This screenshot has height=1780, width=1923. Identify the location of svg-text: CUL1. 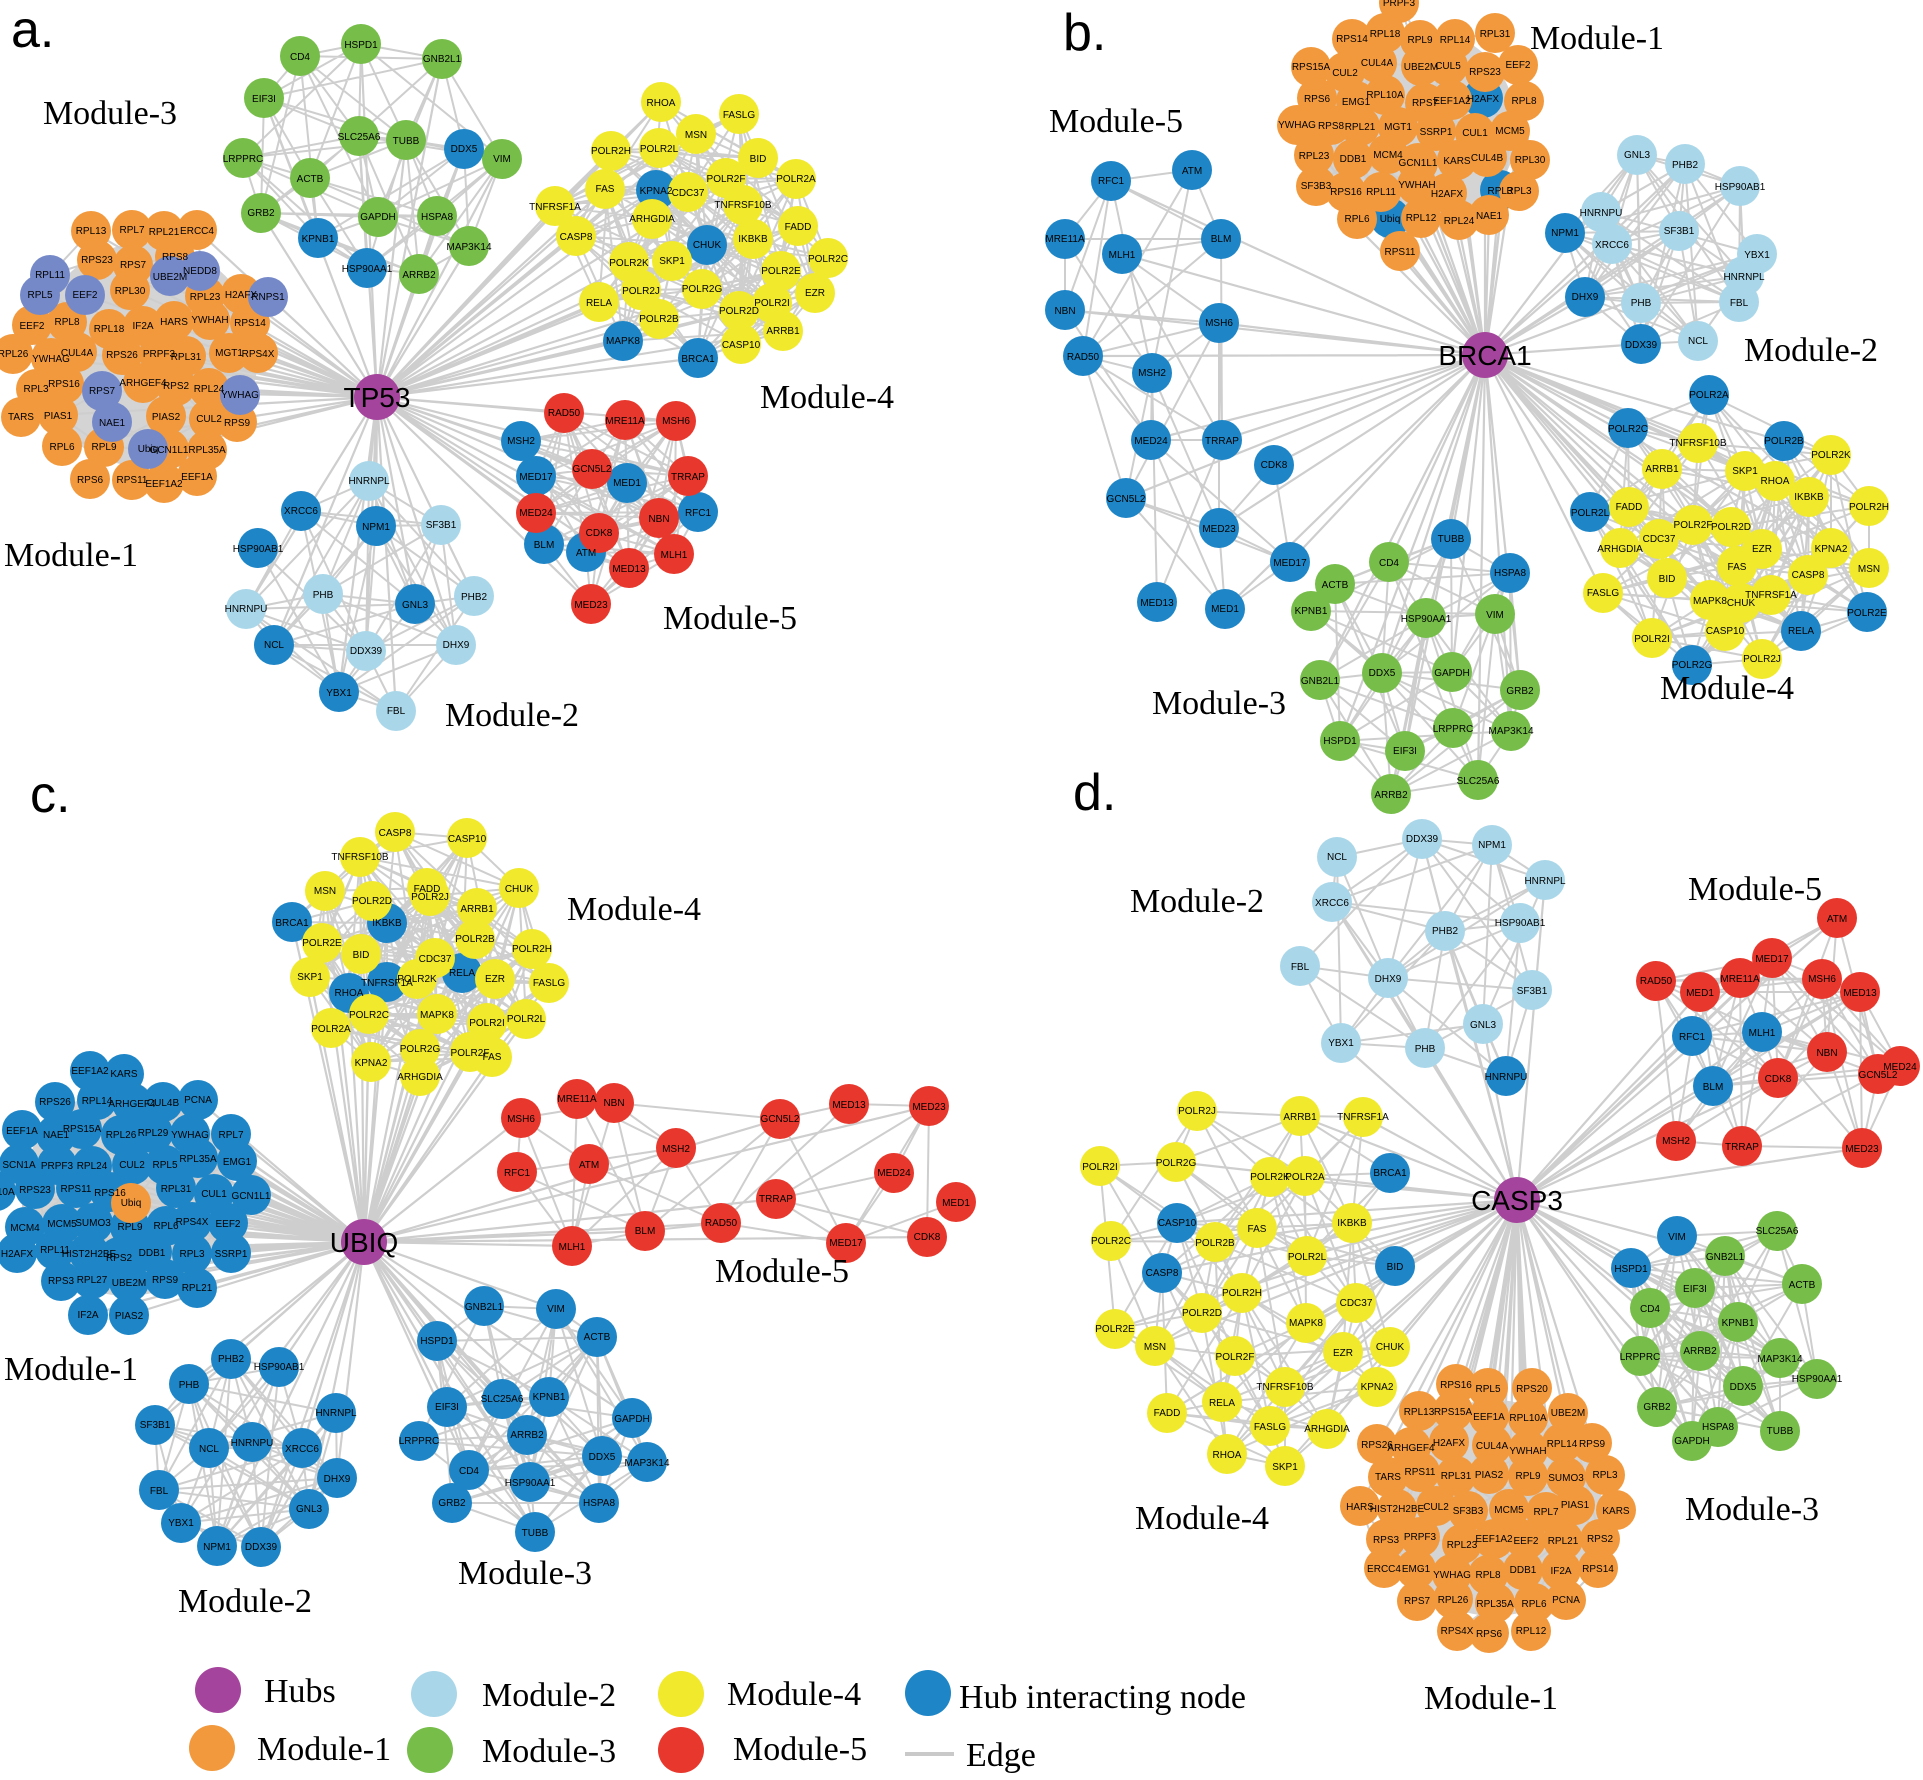
(214, 1194).